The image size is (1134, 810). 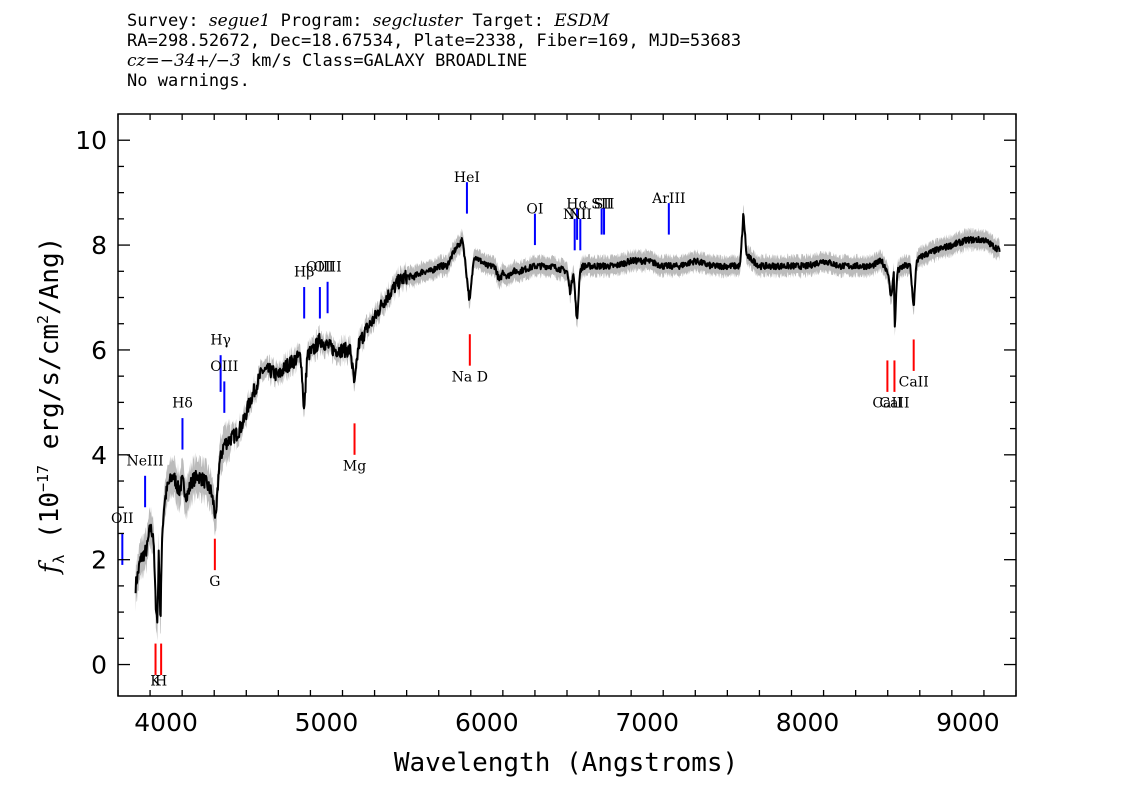 What do you see at coordinates (214, 582) in the screenshot?
I see `absorption-line-label-2: G` at bounding box center [214, 582].